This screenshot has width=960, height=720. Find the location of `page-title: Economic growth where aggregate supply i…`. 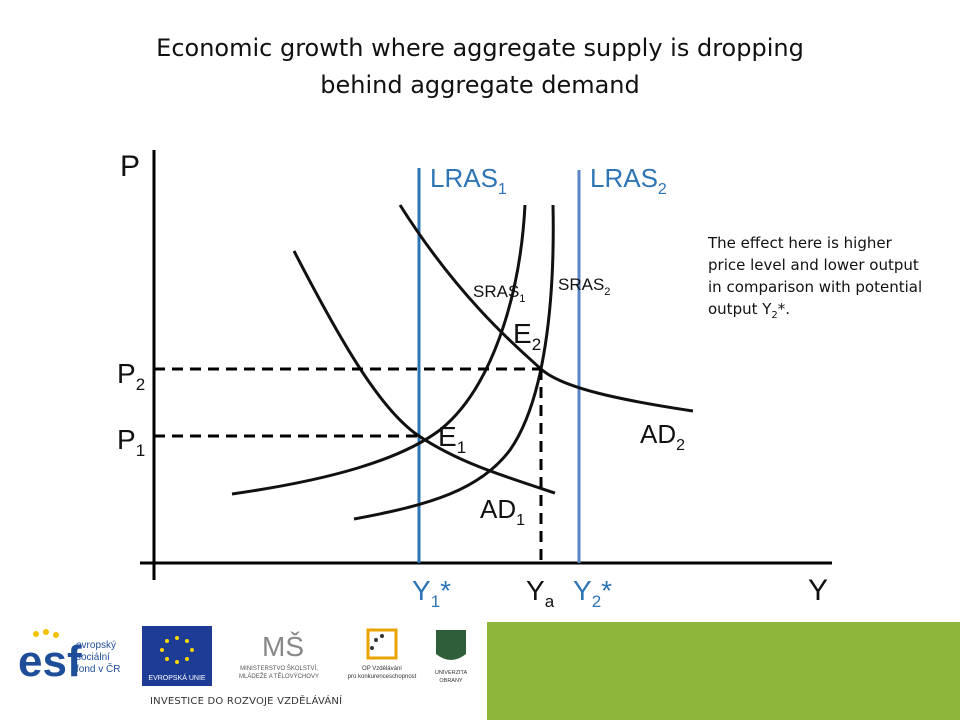

page-title: Economic growth where aggregate supply i… is located at coordinates (480, 67).